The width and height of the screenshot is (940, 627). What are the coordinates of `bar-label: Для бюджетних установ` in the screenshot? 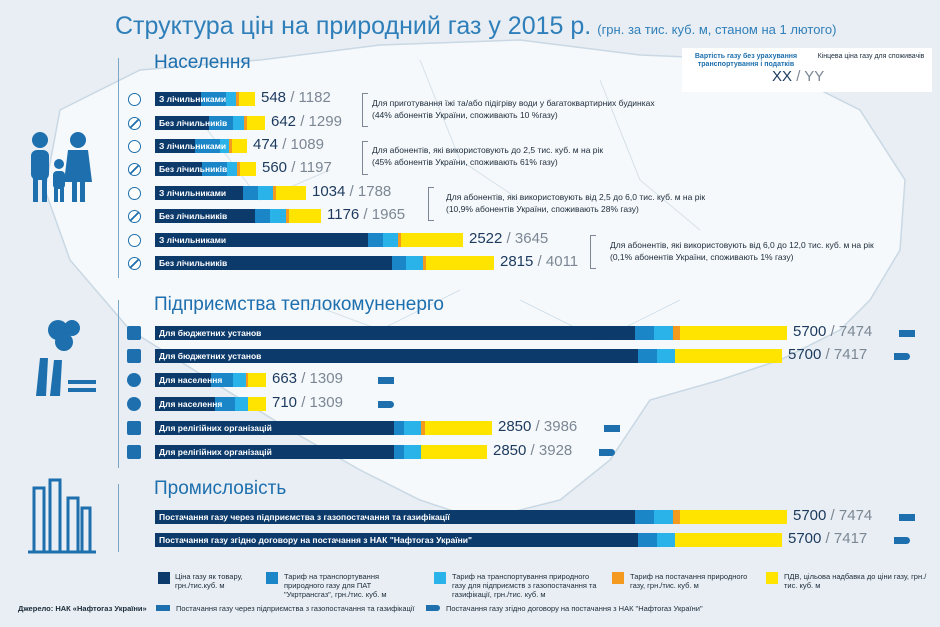 It's located at (210, 356).